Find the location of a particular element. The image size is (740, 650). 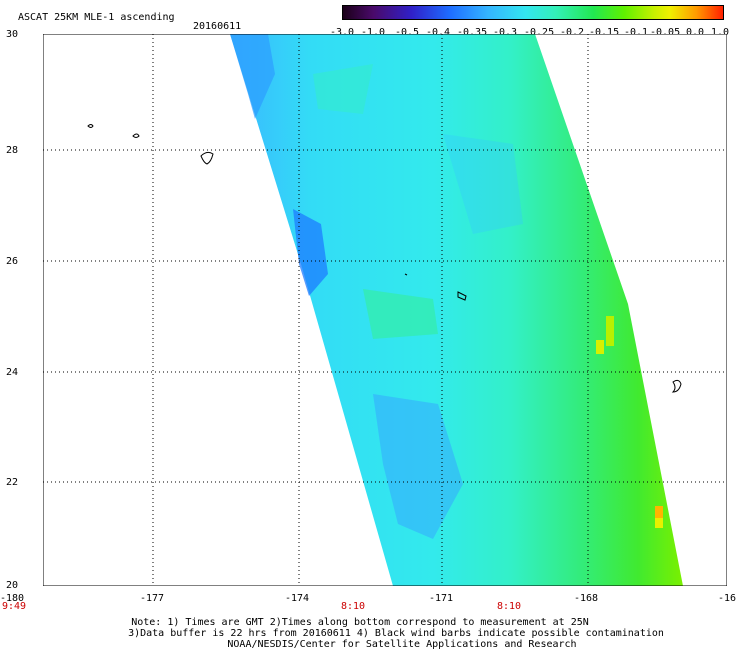

y-tick-label: 20 is located at coordinates (12, 585).